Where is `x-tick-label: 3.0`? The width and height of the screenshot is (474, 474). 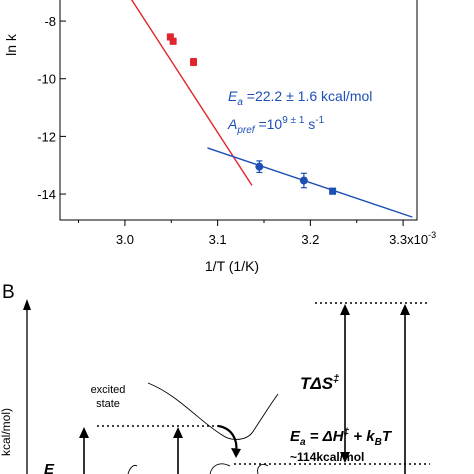 x-tick-label: 3.0 is located at coordinates (125, 239).